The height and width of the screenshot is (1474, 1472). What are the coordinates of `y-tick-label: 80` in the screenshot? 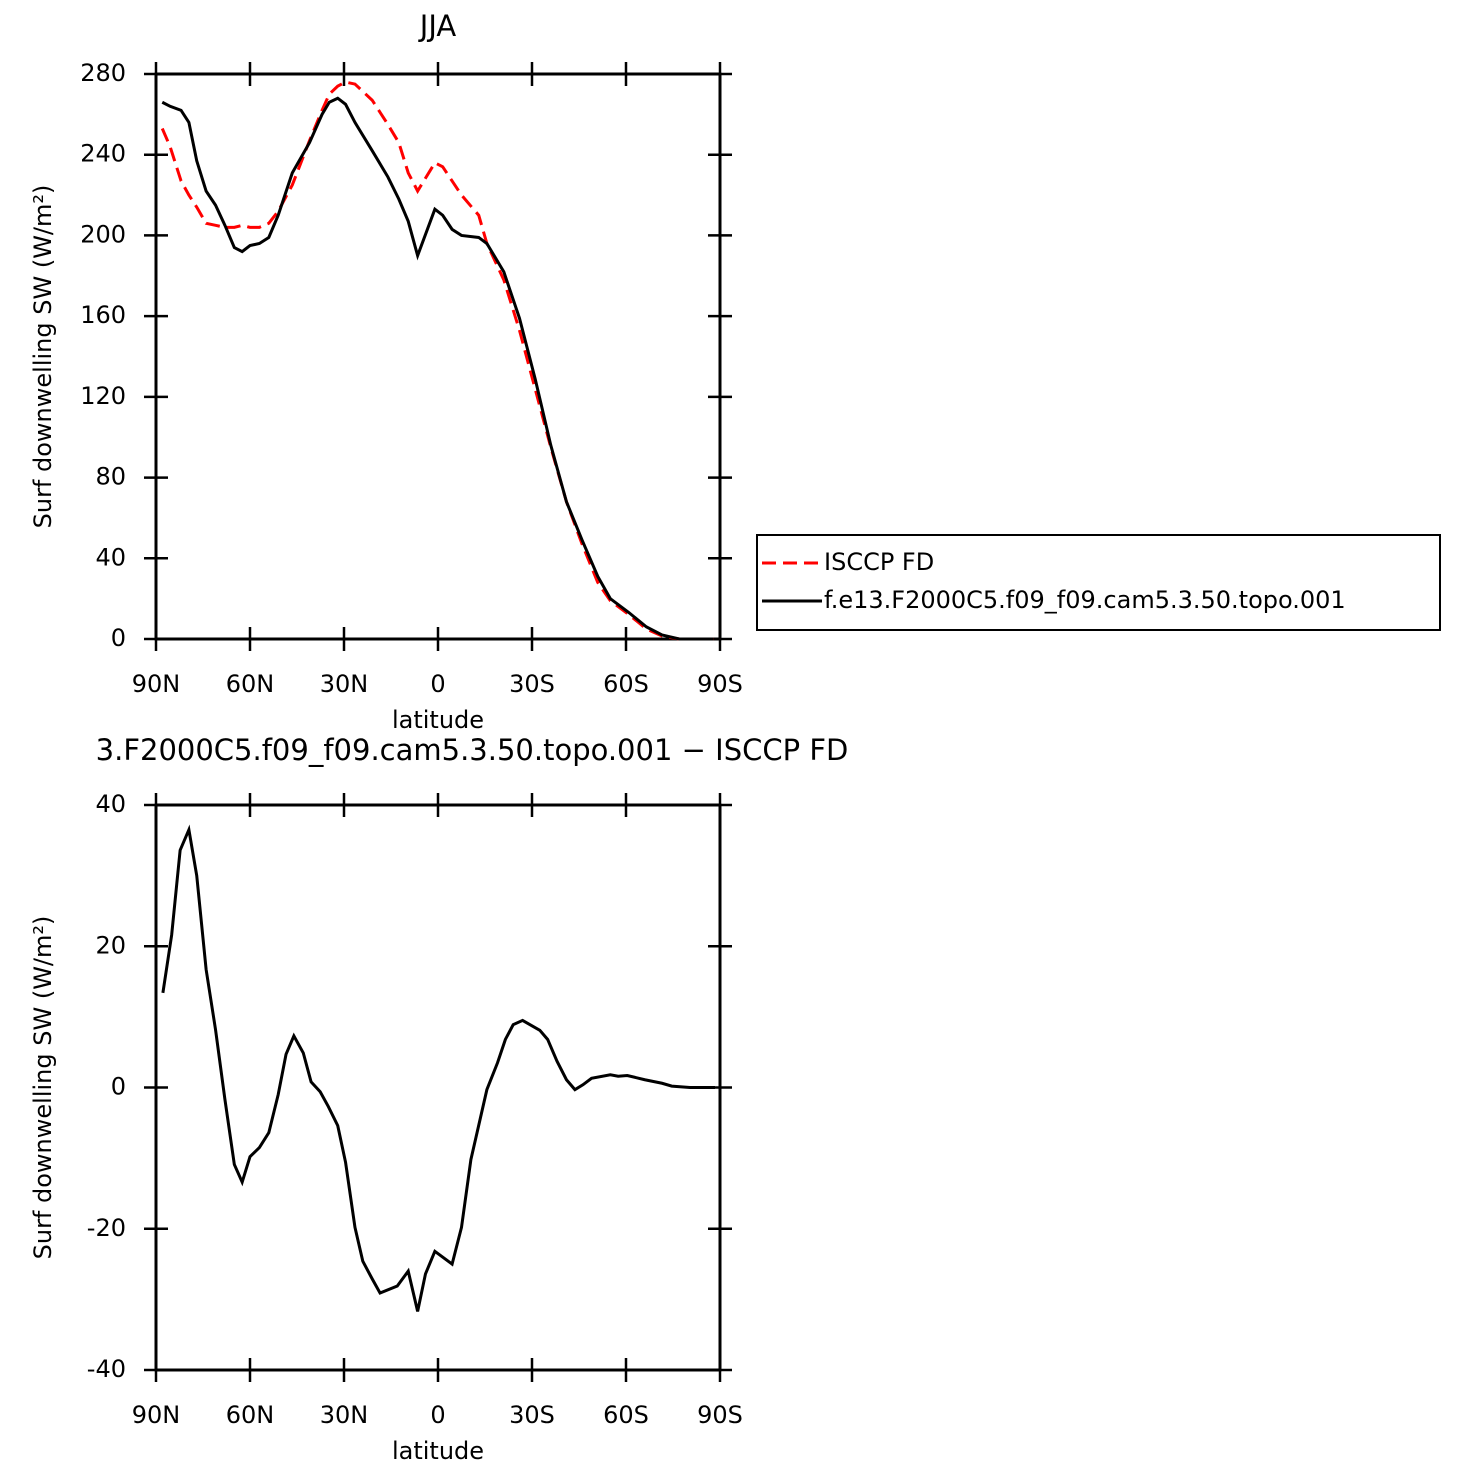 It's located at (110, 477).